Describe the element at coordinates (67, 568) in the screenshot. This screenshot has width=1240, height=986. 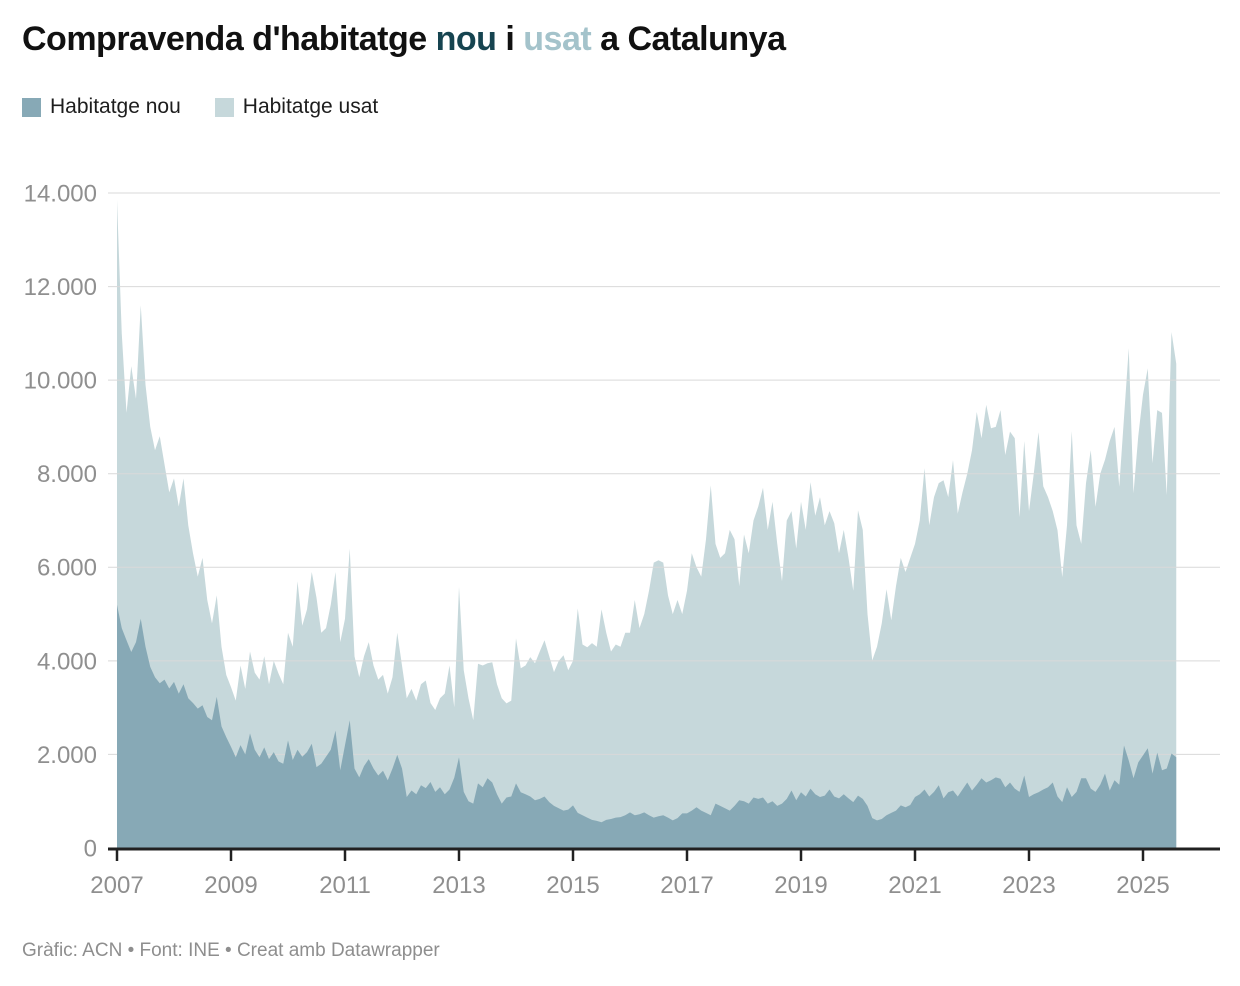
I see `y-tick-label-6000: 6.000` at that location.